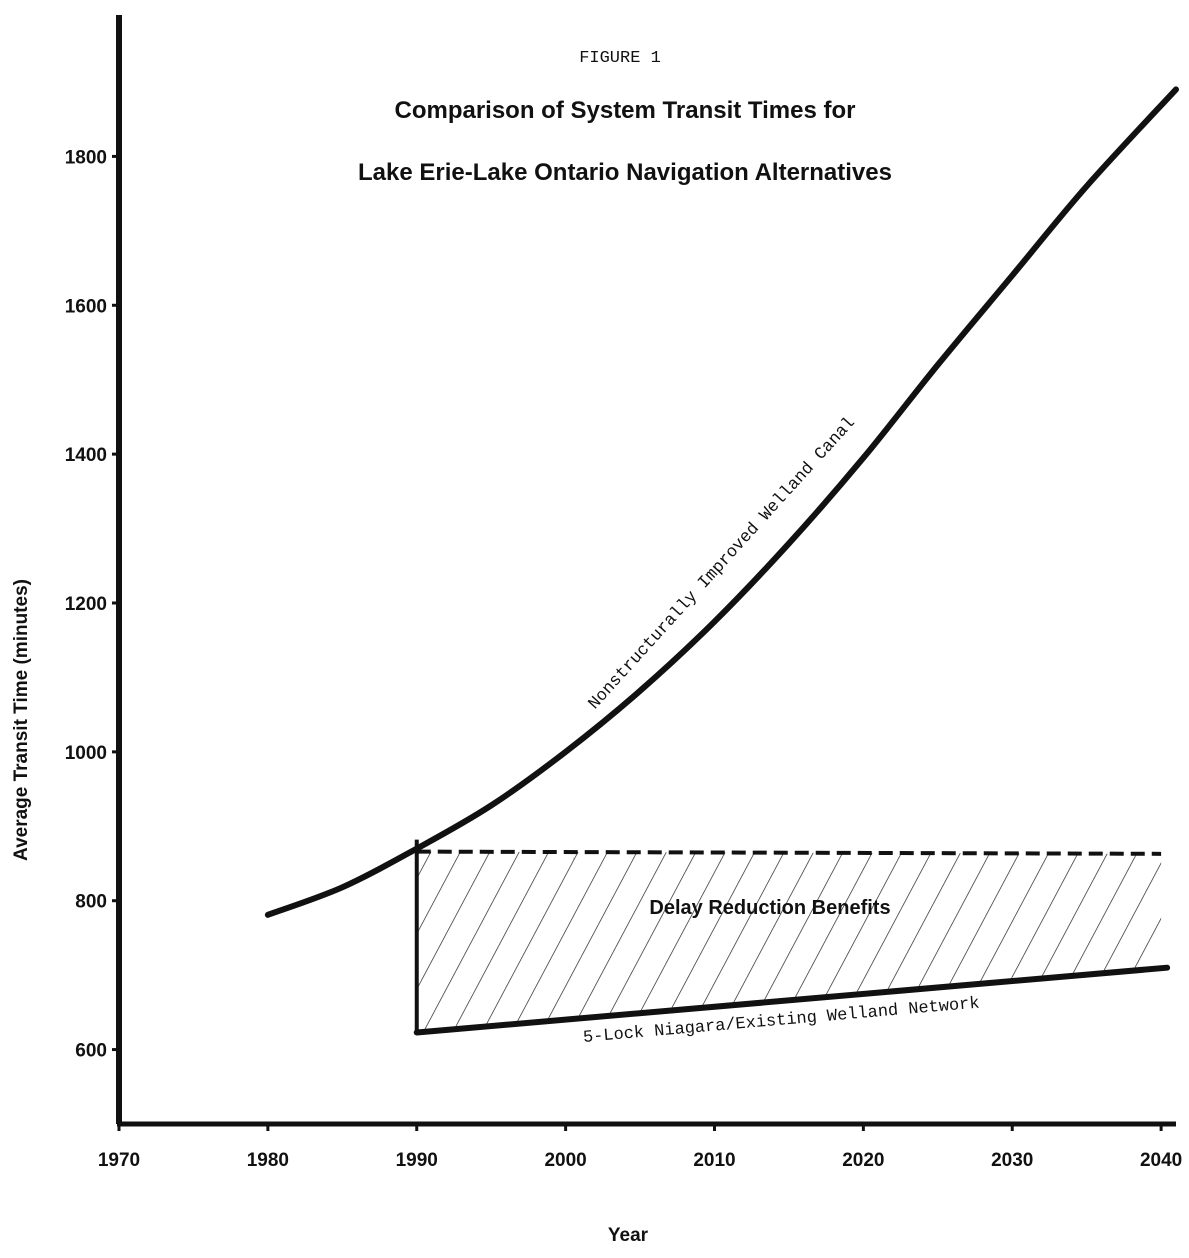  I want to click on region-label: Delay Reduction Benefits, so click(769, 908).